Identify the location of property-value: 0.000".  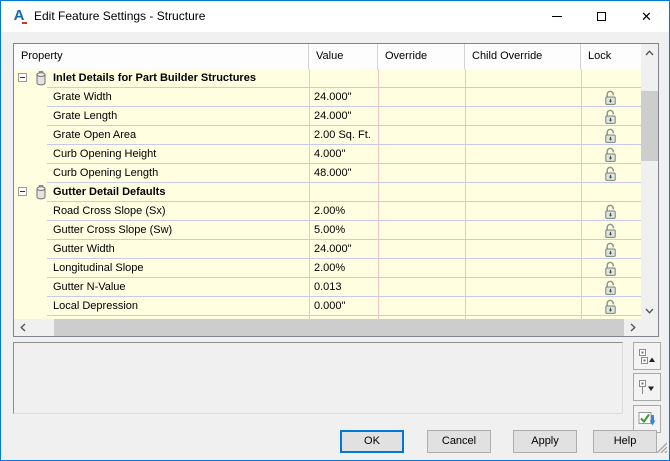
(330, 306).